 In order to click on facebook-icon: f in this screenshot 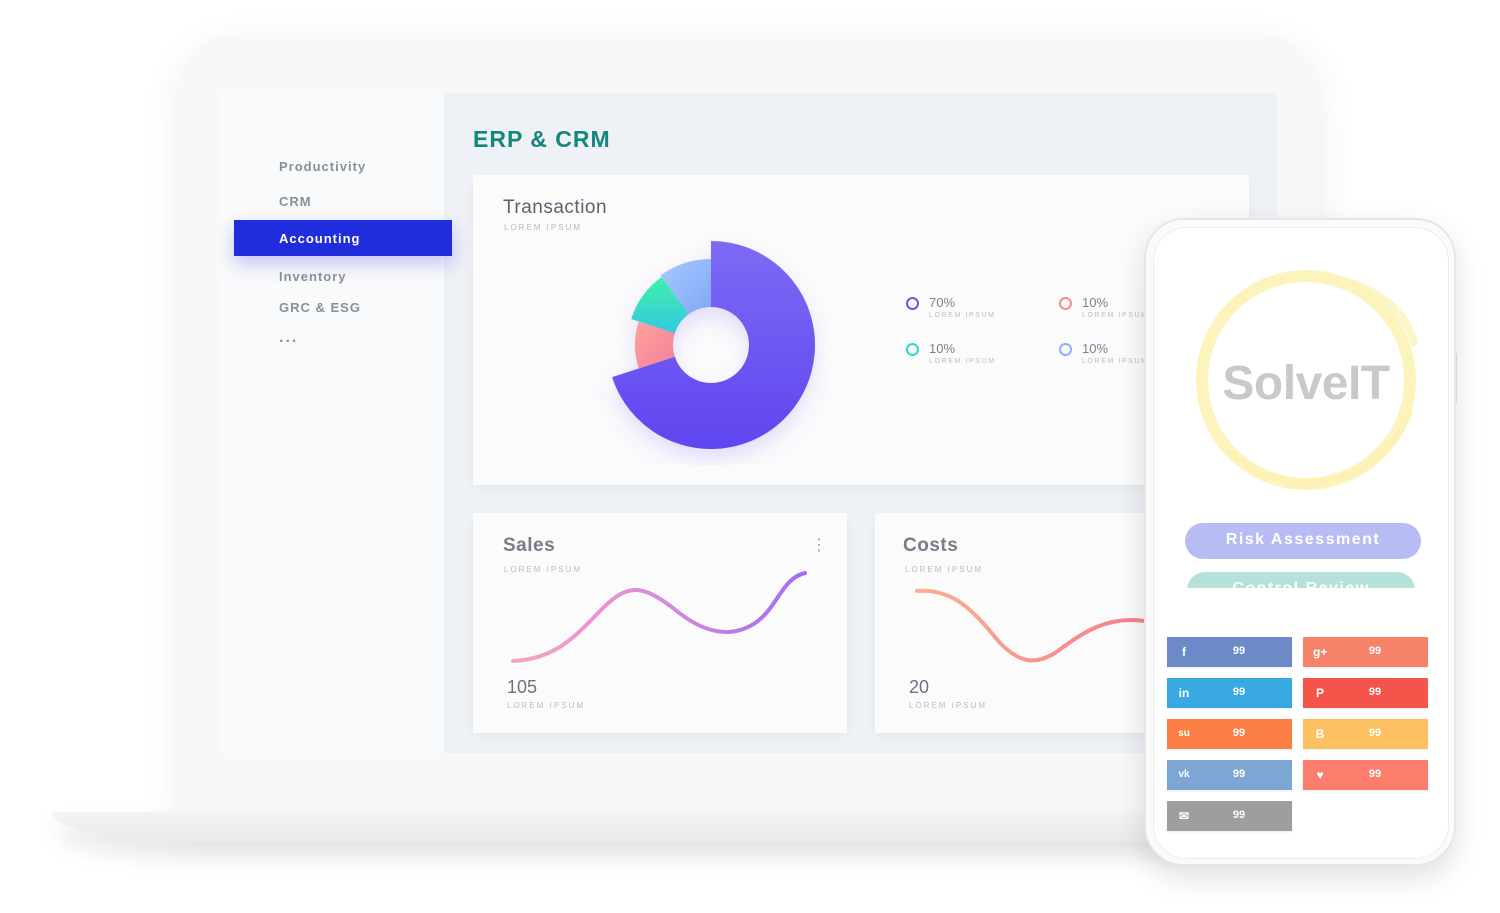, I will do `click(1184, 652)`.